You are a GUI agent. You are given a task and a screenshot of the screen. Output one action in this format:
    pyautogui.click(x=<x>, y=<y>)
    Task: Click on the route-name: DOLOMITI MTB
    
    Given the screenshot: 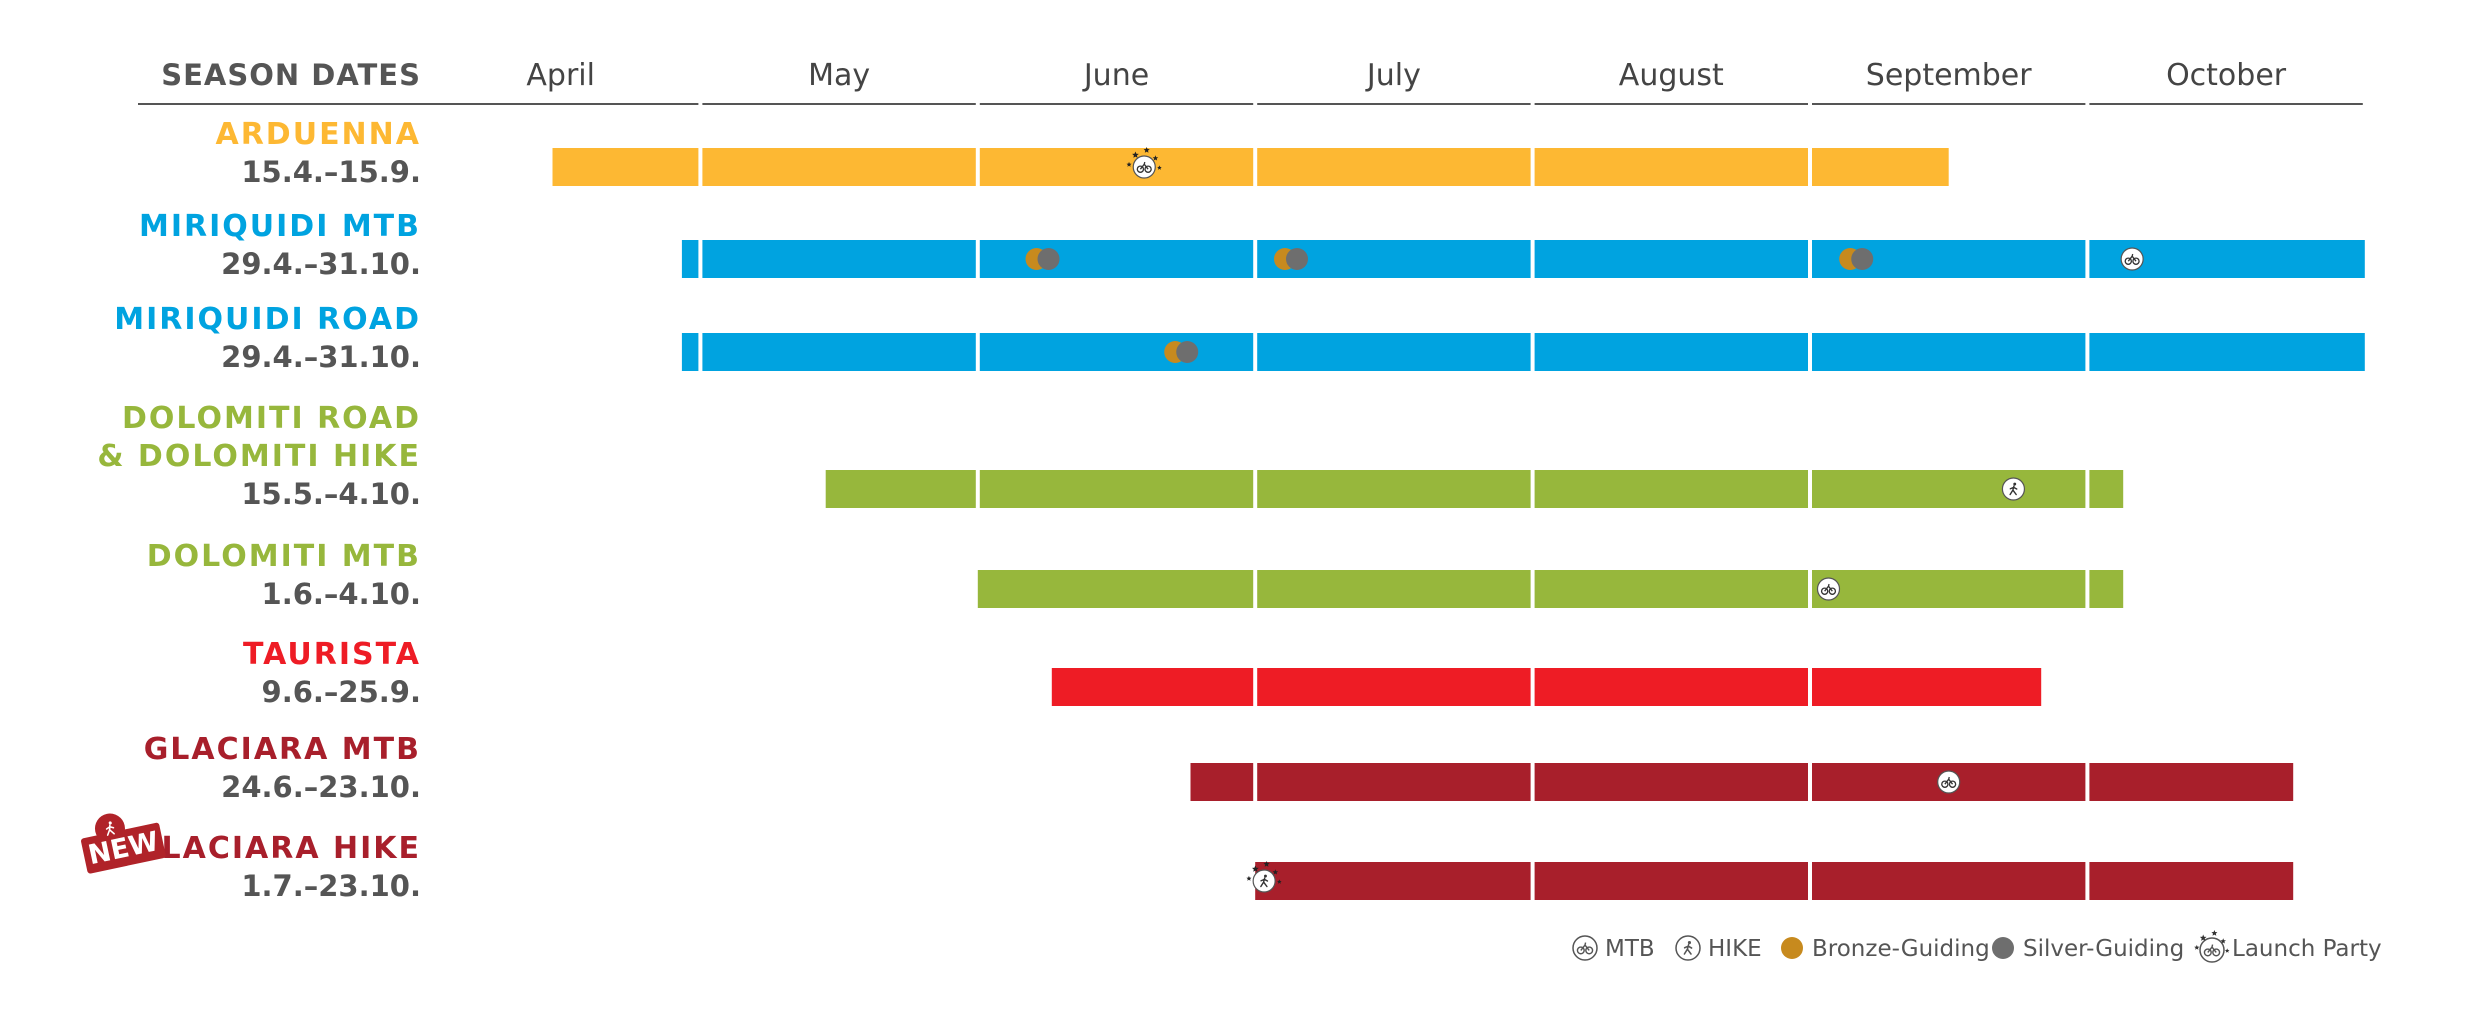 What is the action you would take?
    pyautogui.click(x=284, y=556)
    